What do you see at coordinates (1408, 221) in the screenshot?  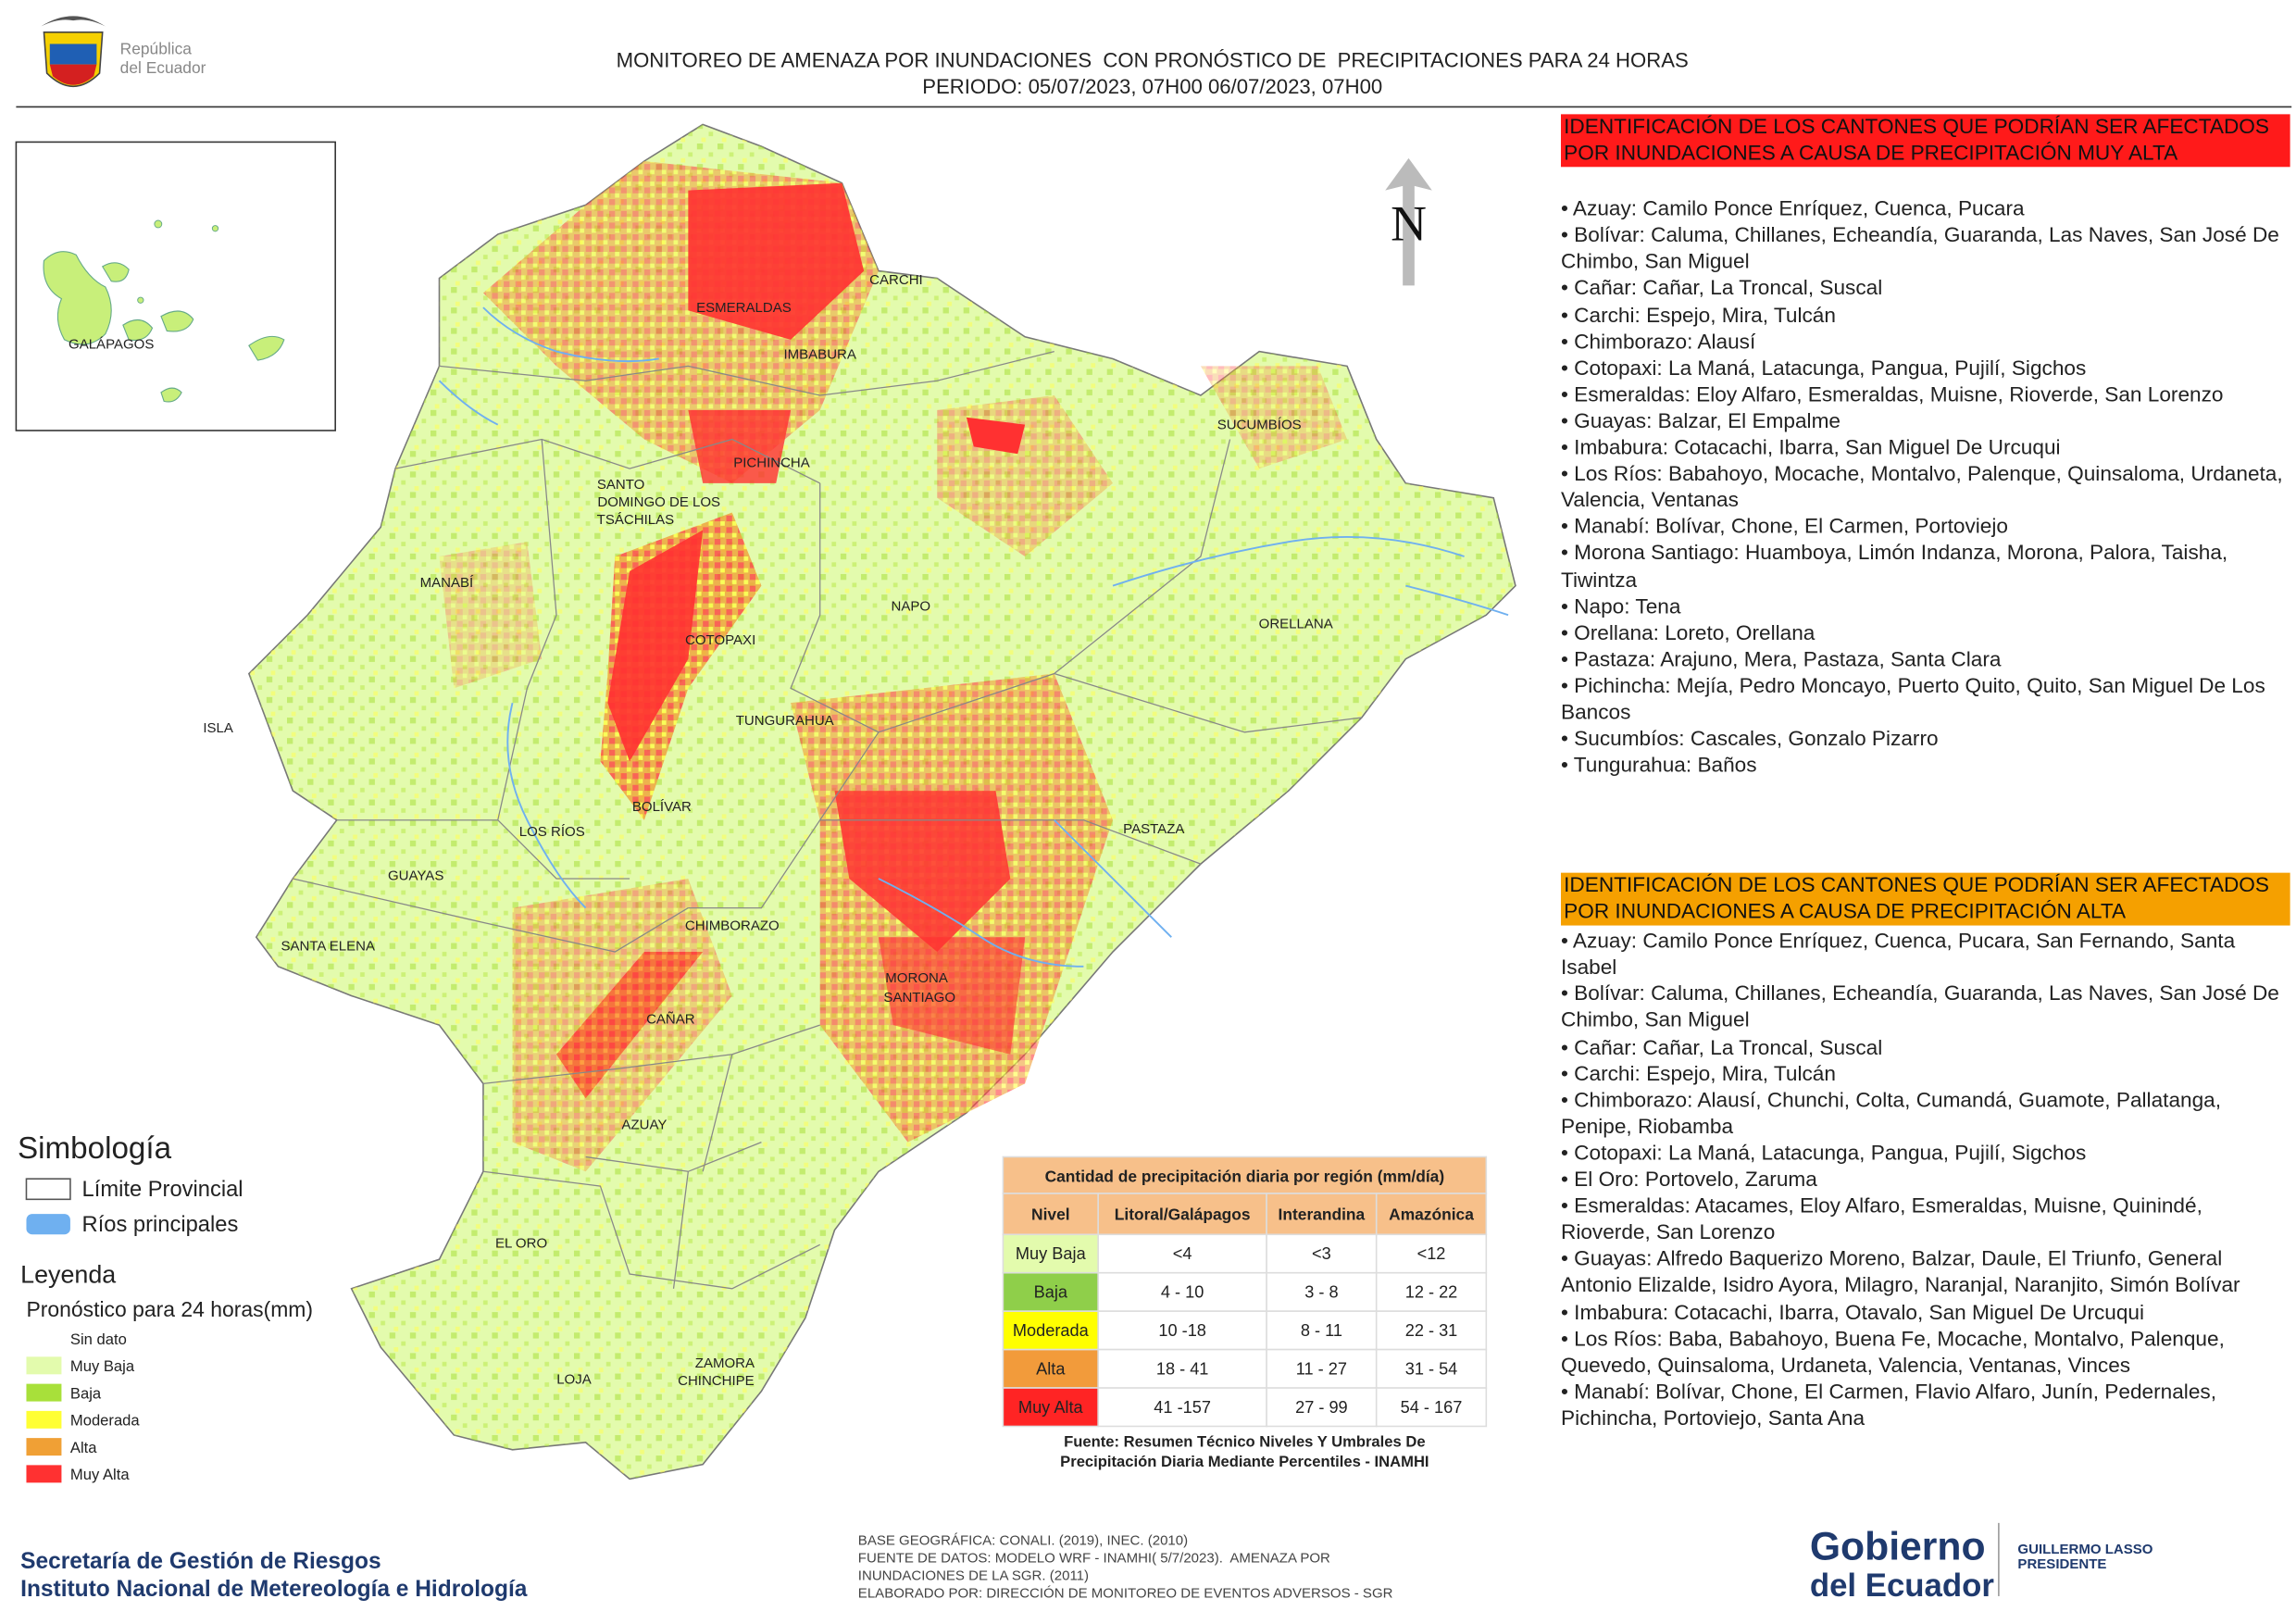 I see `north-arrow: N` at bounding box center [1408, 221].